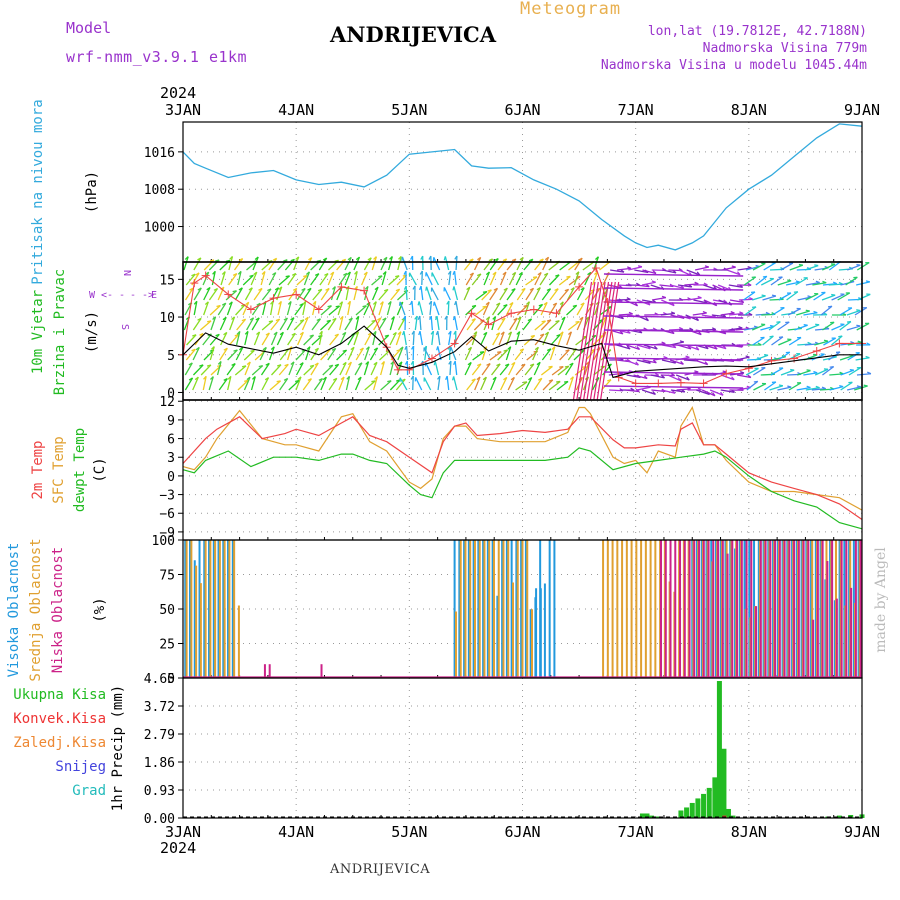 The width and height of the screenshot is (900, 900). I want to click on y-tick-label: 12, so click(167, 402).